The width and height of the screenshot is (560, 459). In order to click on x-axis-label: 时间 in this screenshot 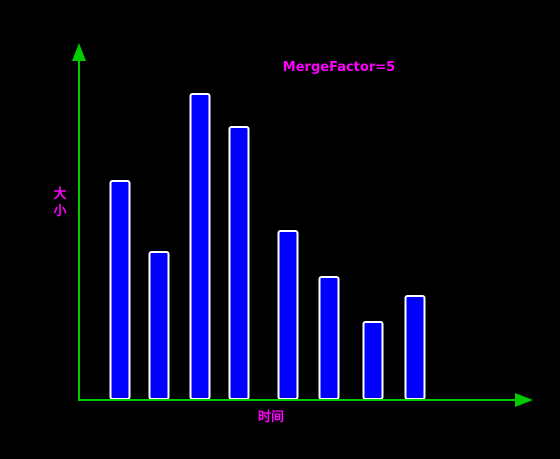, I will do `click(271, 417)`.